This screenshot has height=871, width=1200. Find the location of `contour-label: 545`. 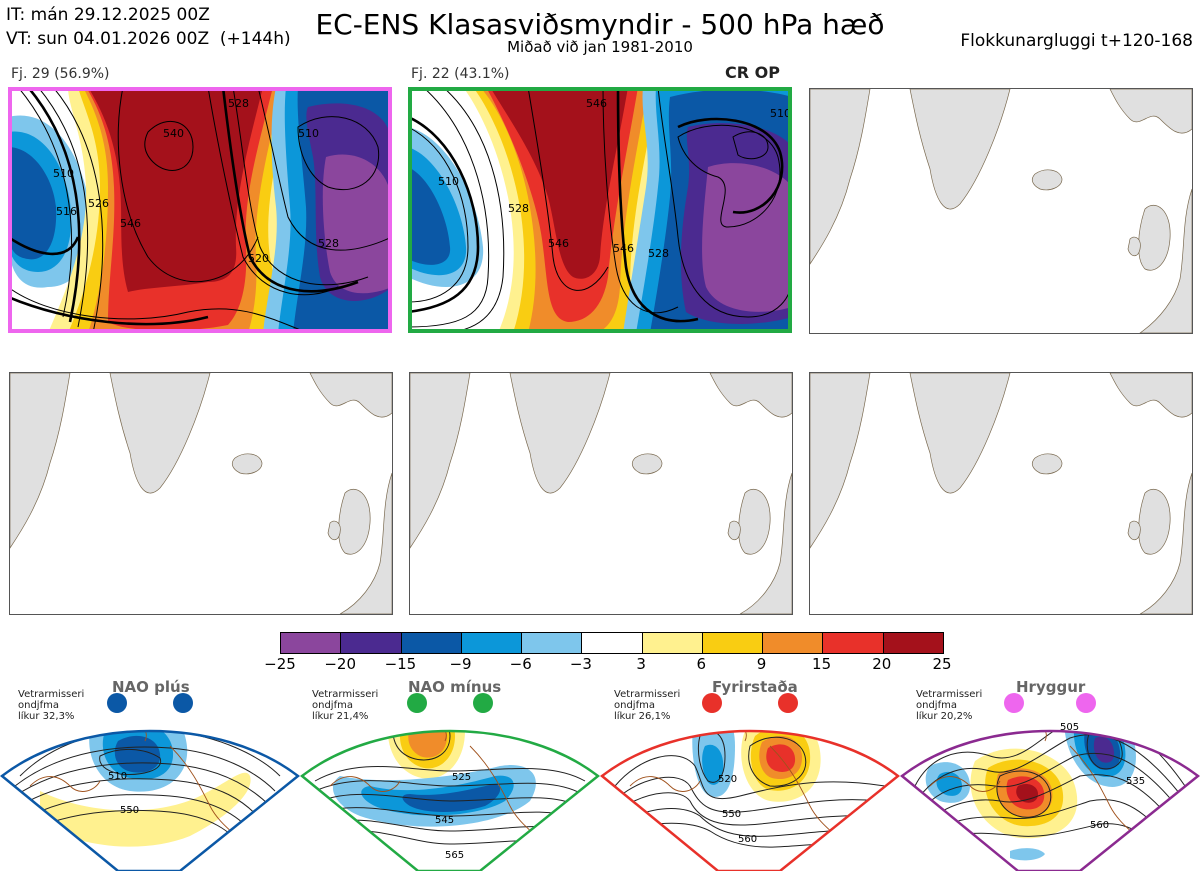

contour-label: 545 is located at coordinates (444, 820).